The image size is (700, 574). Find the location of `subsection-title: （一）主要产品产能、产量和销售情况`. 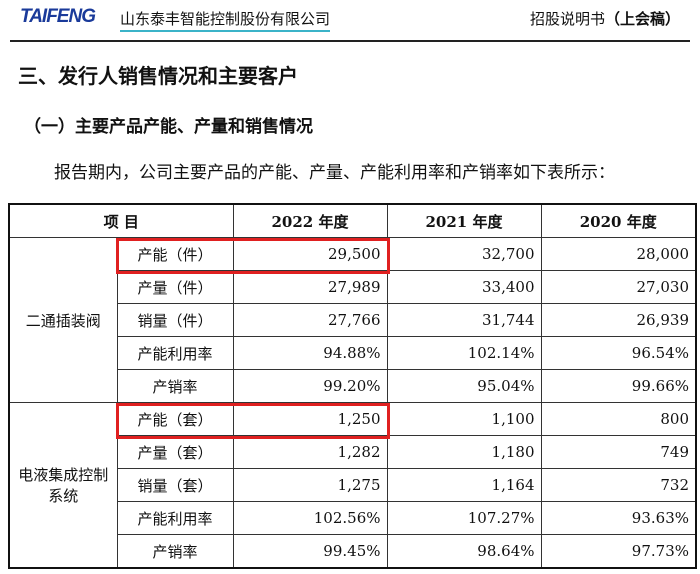

subsection-title: （一）主要产品产能、产量和销售情况 is located at coordinates (168, 127).